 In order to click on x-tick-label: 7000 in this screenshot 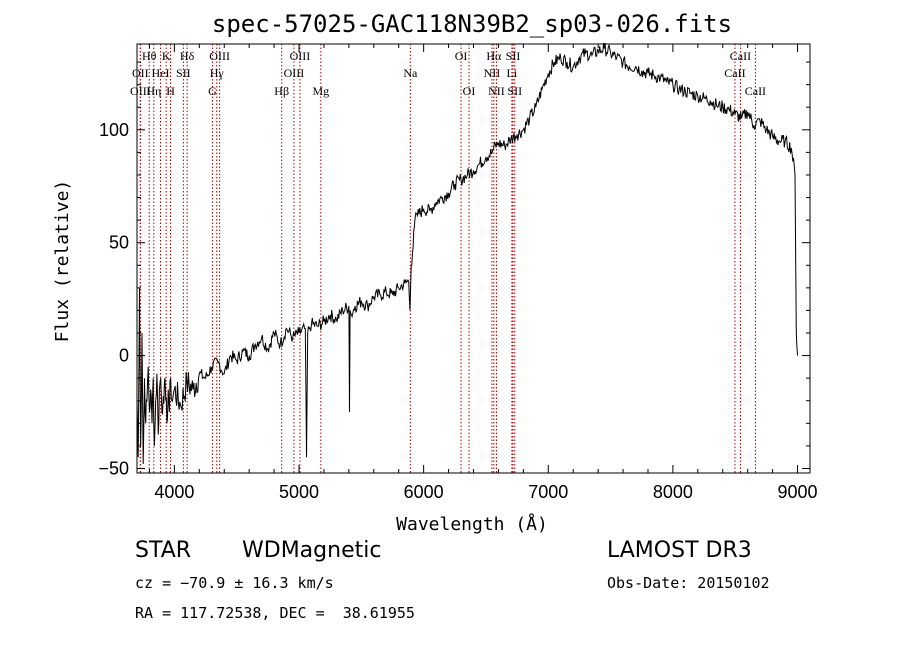, I will do `click(548, 492)`.